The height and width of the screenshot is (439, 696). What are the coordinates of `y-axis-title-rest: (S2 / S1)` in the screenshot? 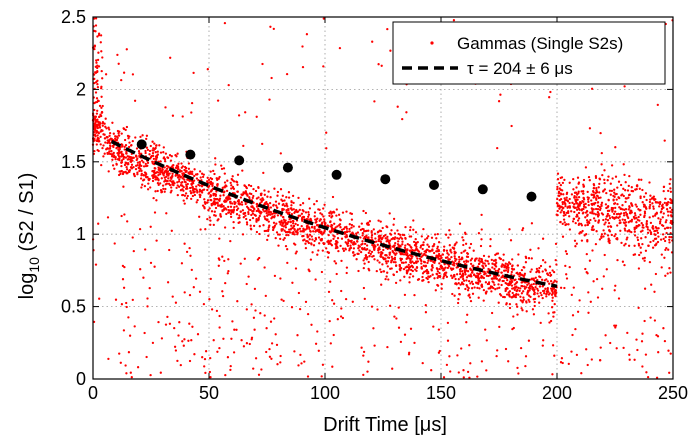 It's located at (27, 215).